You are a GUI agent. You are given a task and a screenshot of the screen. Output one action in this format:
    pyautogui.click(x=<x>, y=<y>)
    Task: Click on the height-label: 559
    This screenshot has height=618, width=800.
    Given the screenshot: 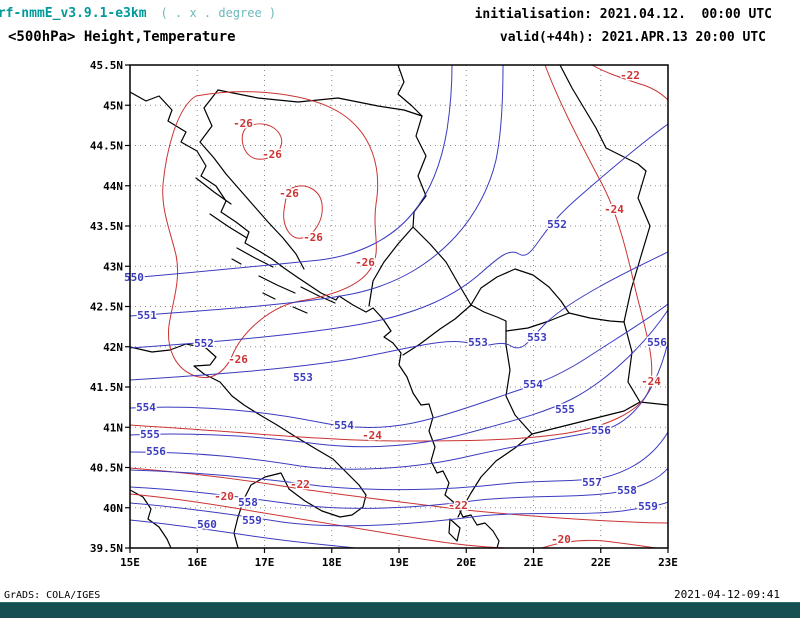 What is the action you would take?
    pyautogui.click(x=252, y=520)
    